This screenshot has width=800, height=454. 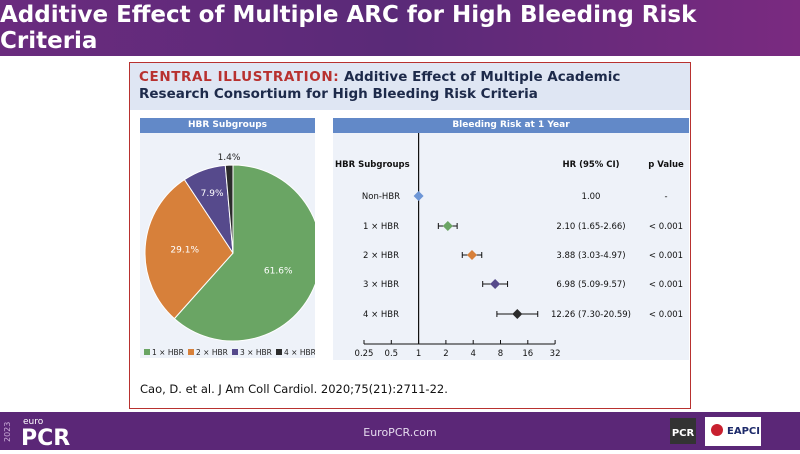 What do you see at coordinates (364, 354) in the screenshot?
I see `x-tick-label: 0.25` at bounding box center [364, 354].